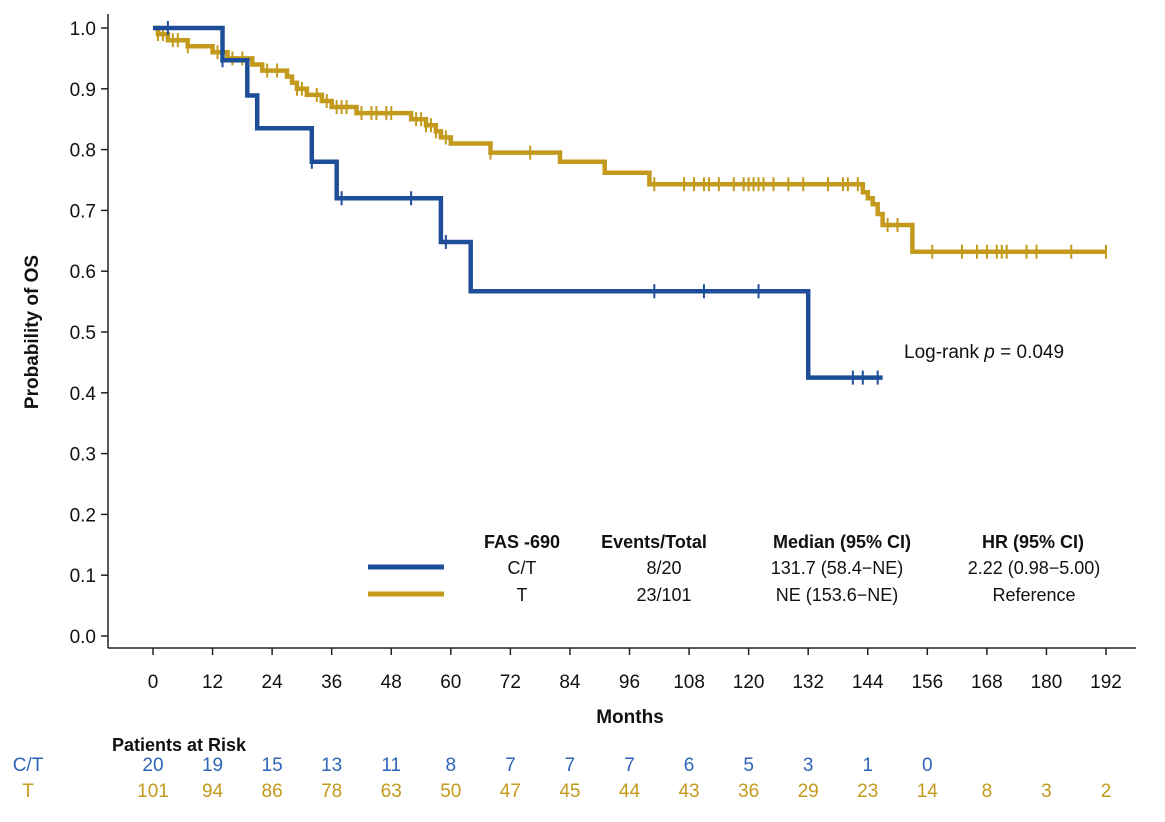 This screenshot has width=1165, height=822. I want to click on legend-header-hr: HR (95% CI), so click(1033, 542).